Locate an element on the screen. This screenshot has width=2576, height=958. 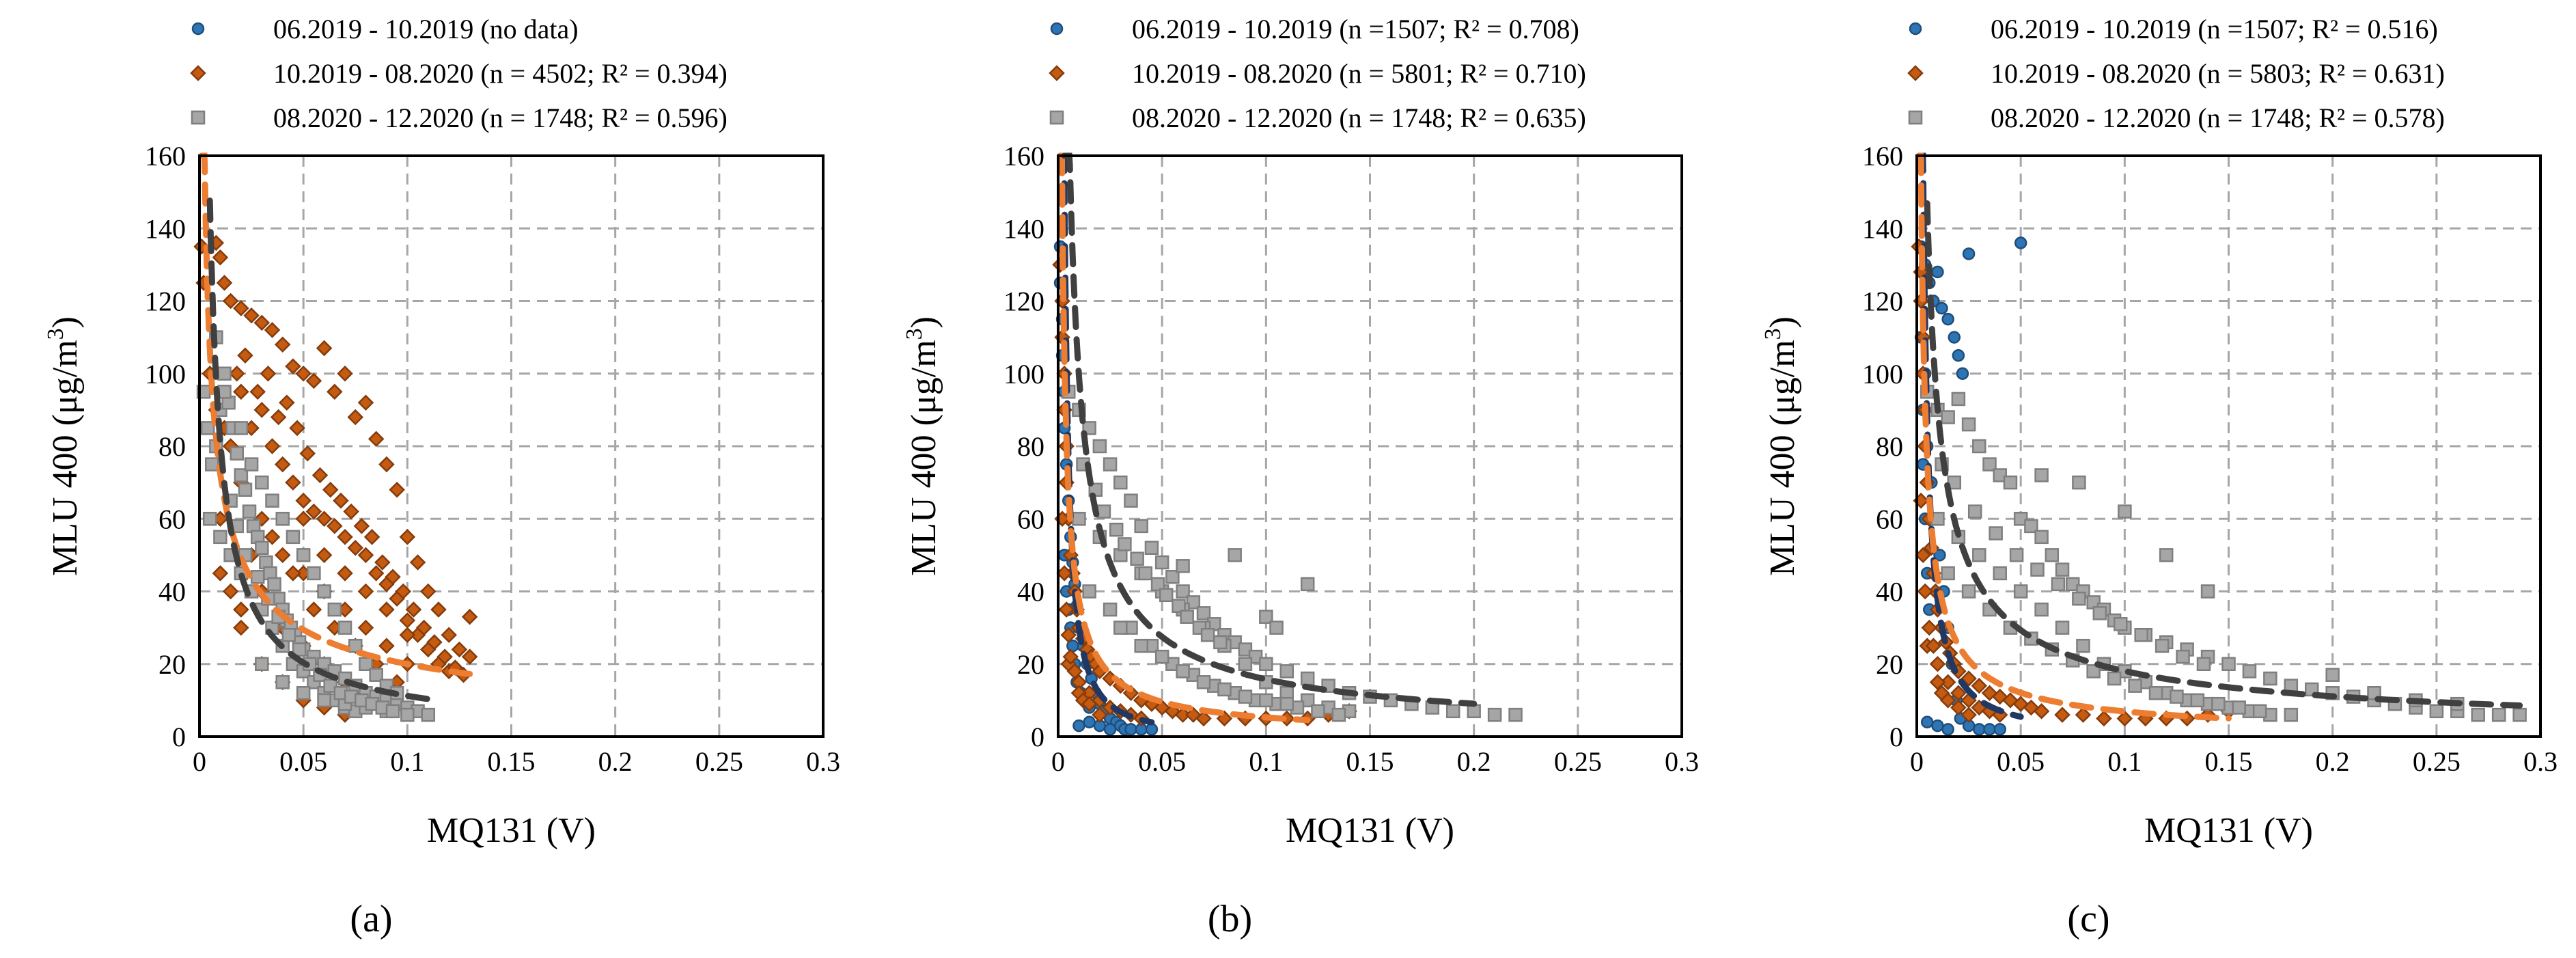
x-tick-label: 0.05 is located at coordinates (1162, 761).